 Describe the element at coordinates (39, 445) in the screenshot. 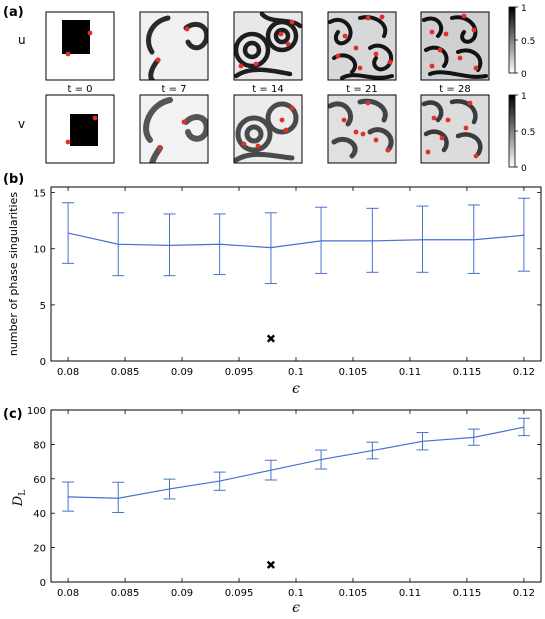

I see `y-tick-label: 80` at that location.